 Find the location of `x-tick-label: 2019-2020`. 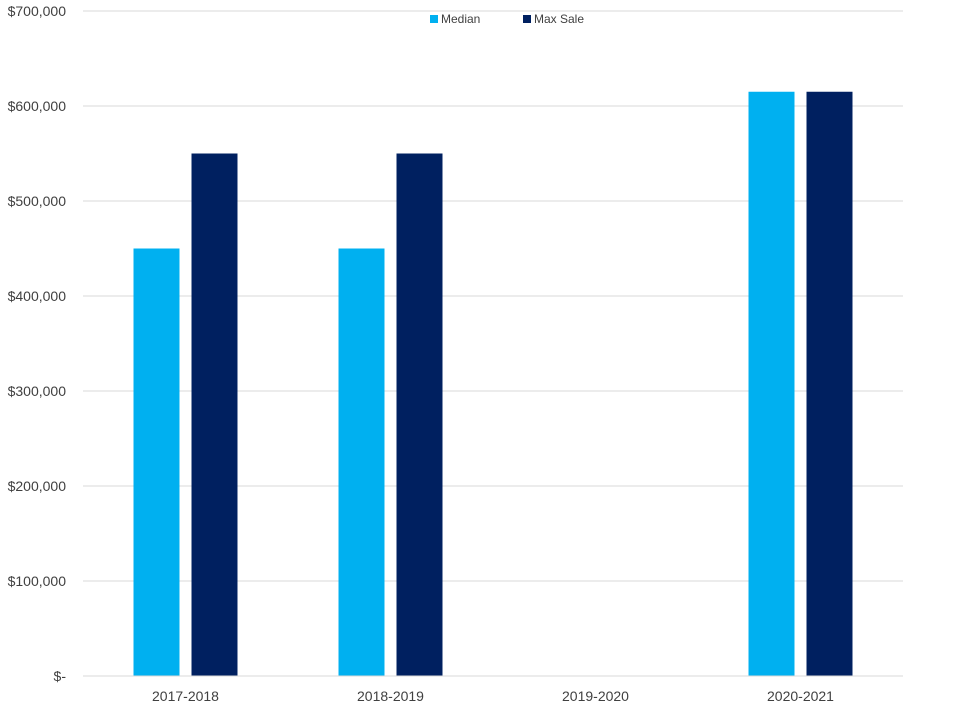

x-tick-label: 2019-2020 is located at coordinates (595, 696).